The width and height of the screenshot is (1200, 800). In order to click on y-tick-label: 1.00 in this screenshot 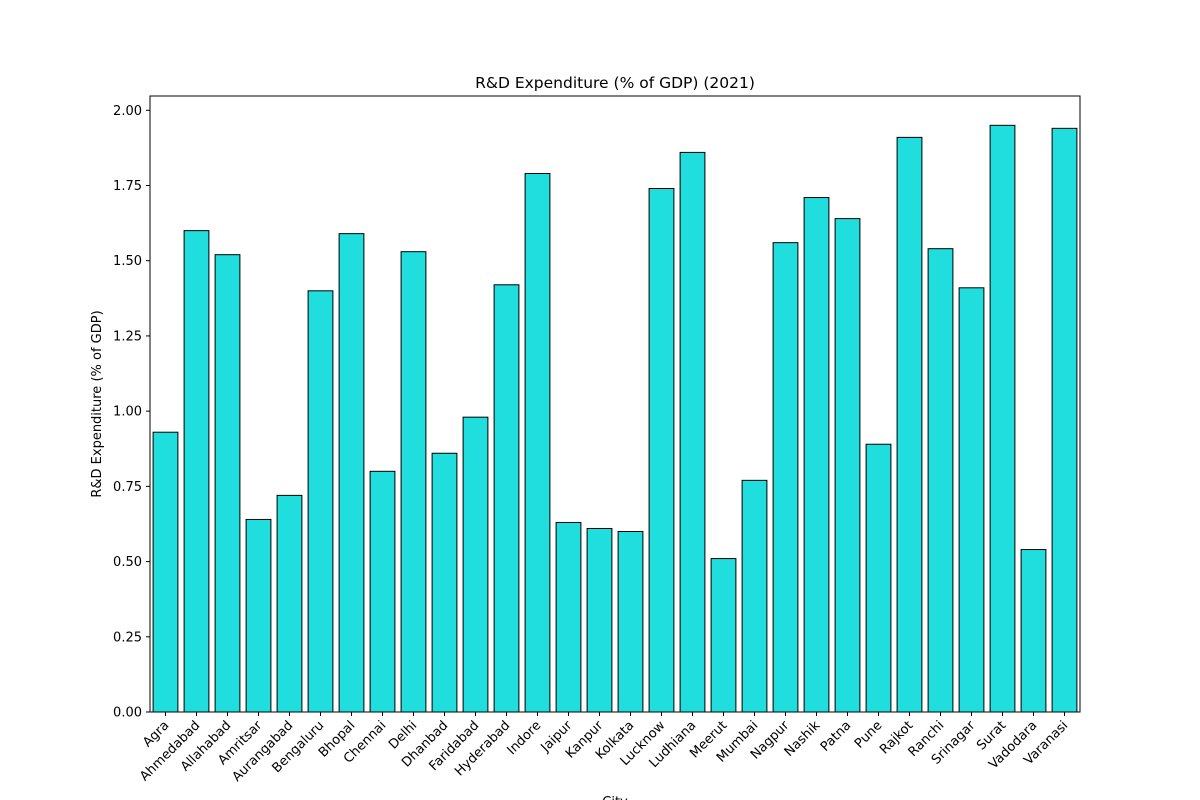, I will do `click(127, 412)`.